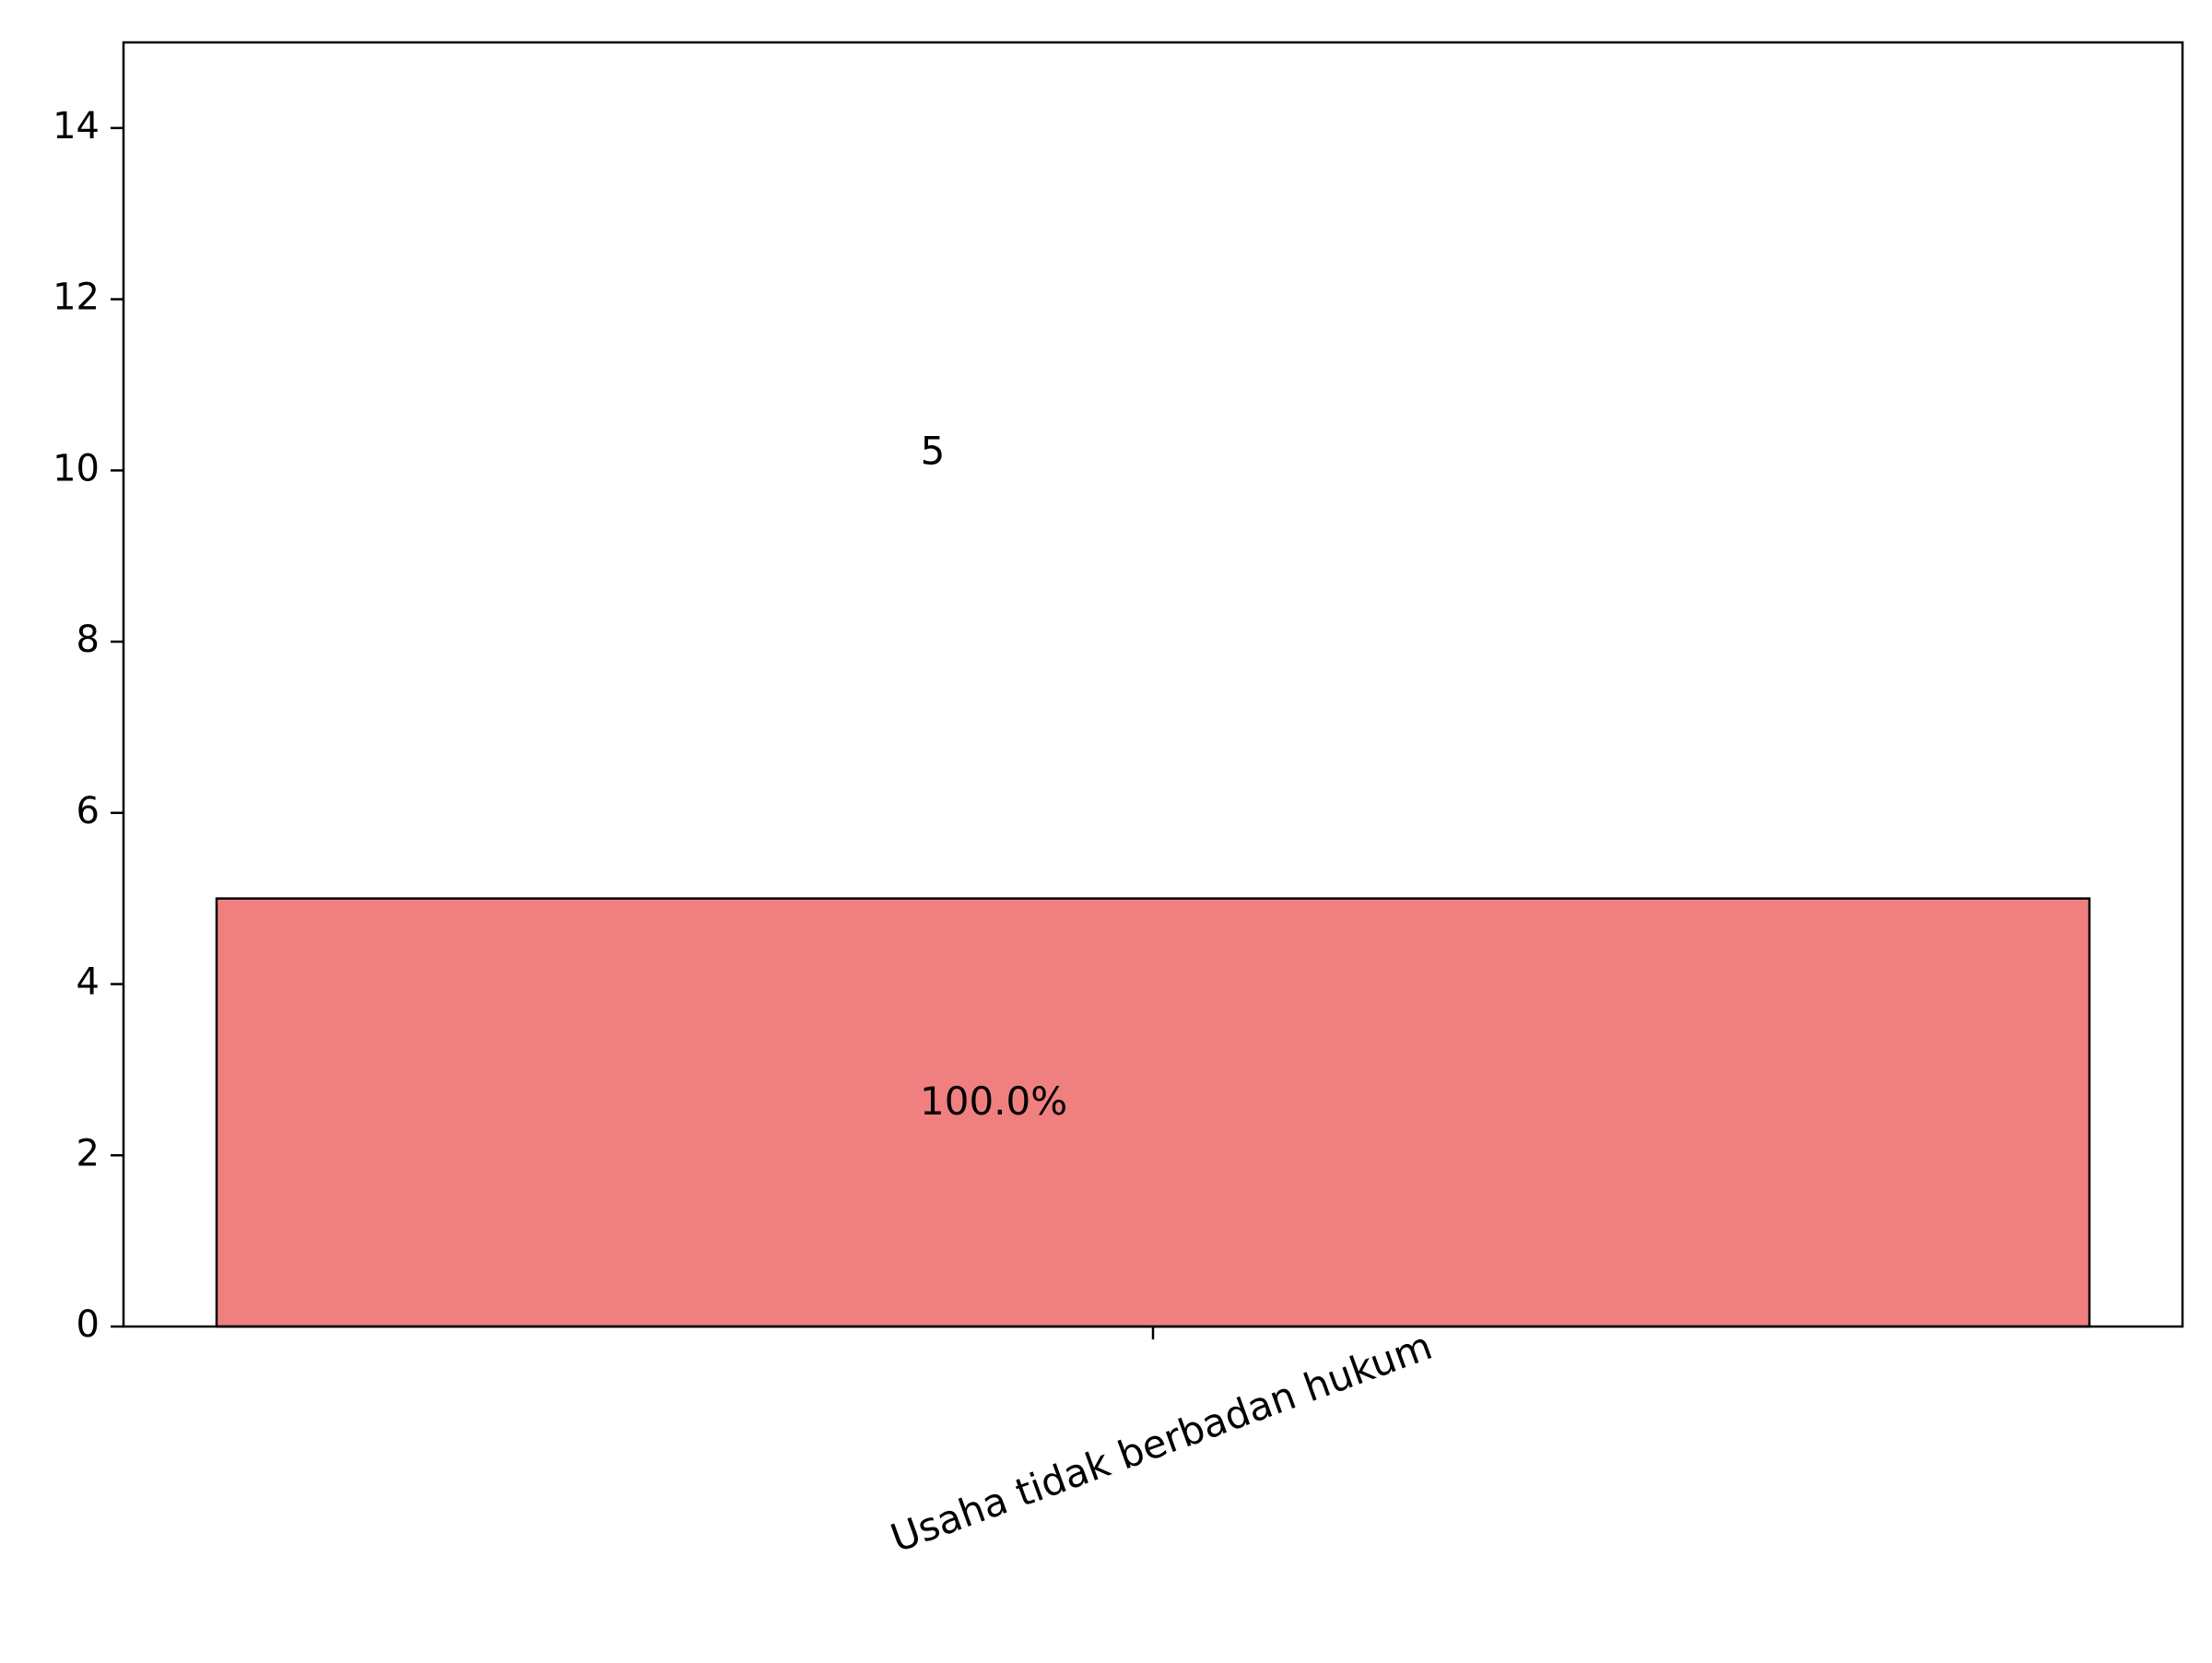 Image resolution: width=2212 pixels, height=1663 pixels. I want to click on data-labels-layer: 5 100.0%, so click(993, 776).